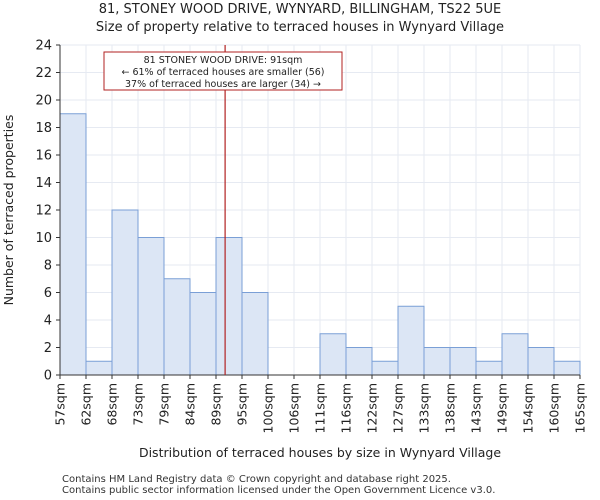 The height and width of the screenshot is (500, 600). I want to click on x-tick-label: 138sqm, so click(450, 408).